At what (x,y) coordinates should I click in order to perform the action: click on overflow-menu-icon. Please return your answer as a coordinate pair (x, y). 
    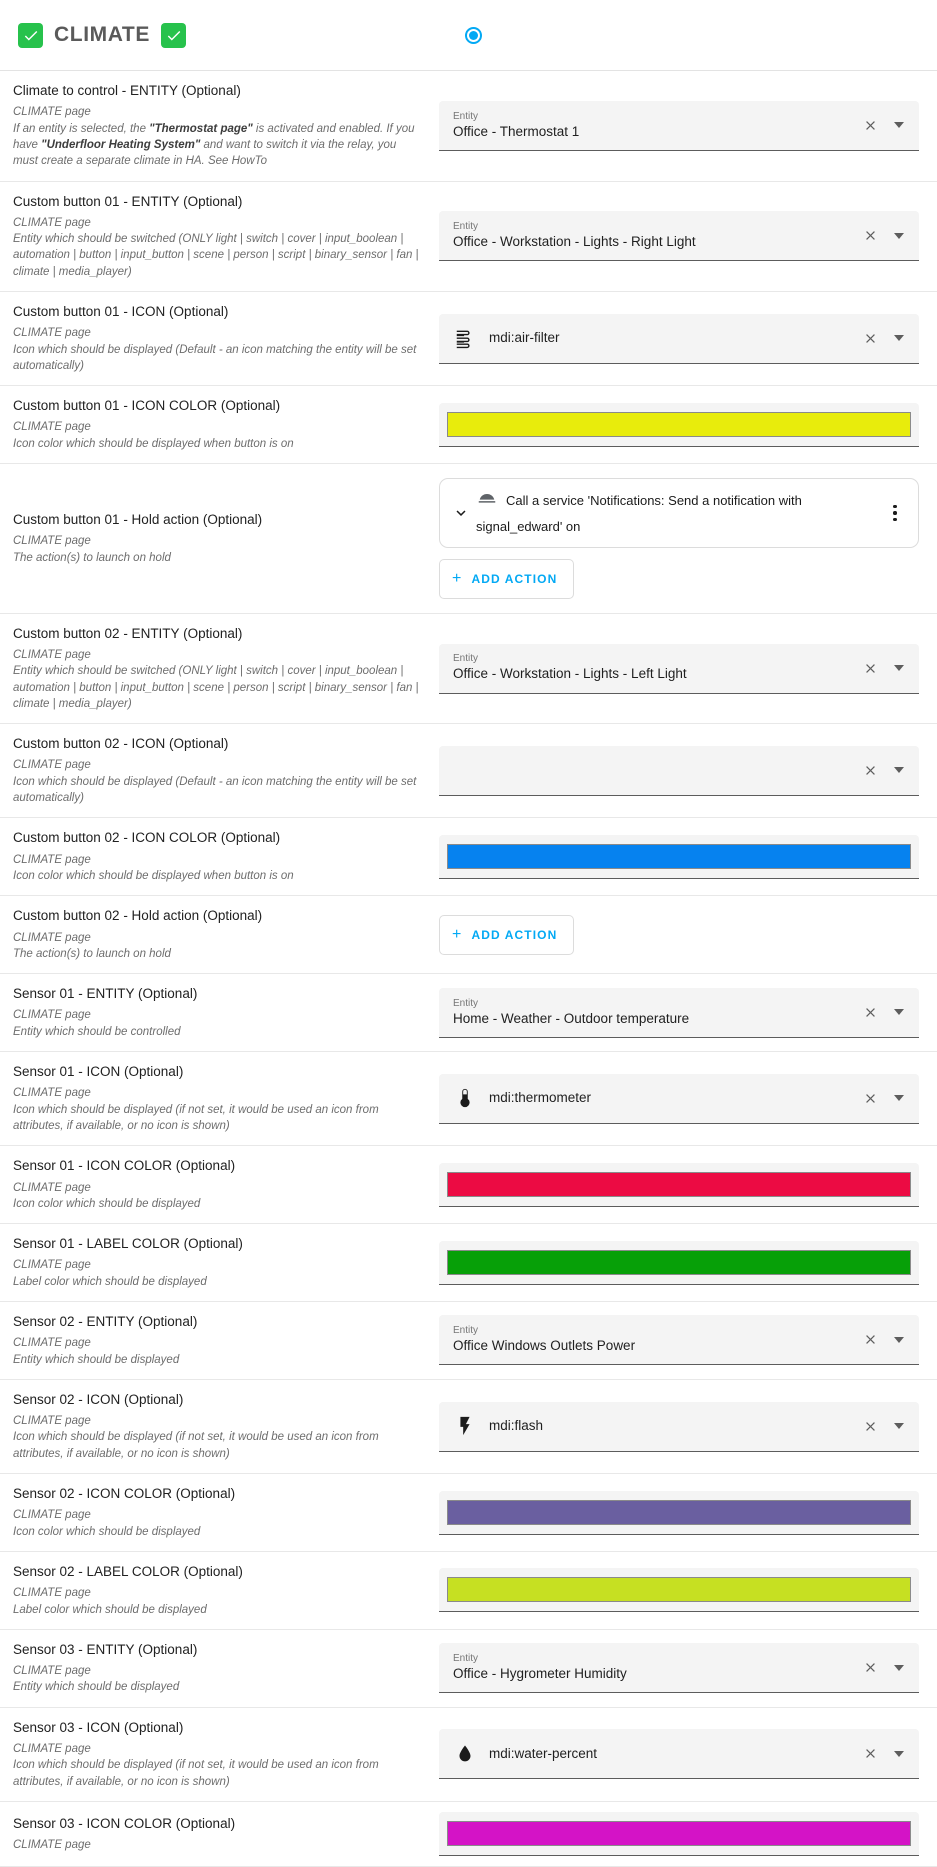
    Looking at the image, I should click on (895, 513).